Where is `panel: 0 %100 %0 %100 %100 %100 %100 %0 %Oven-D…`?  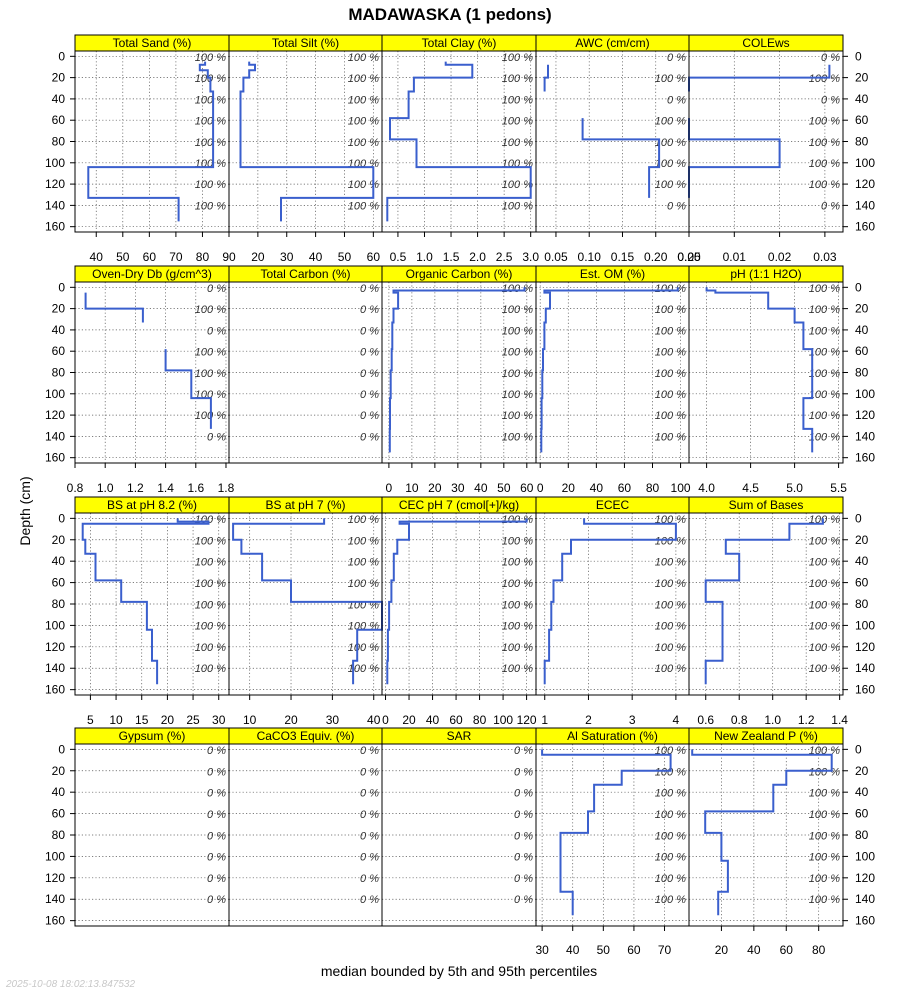 panel: 0 %100 %0 %100 %100 %100 %100 %0 %Oven-D… is located at coordinates (140, 380).